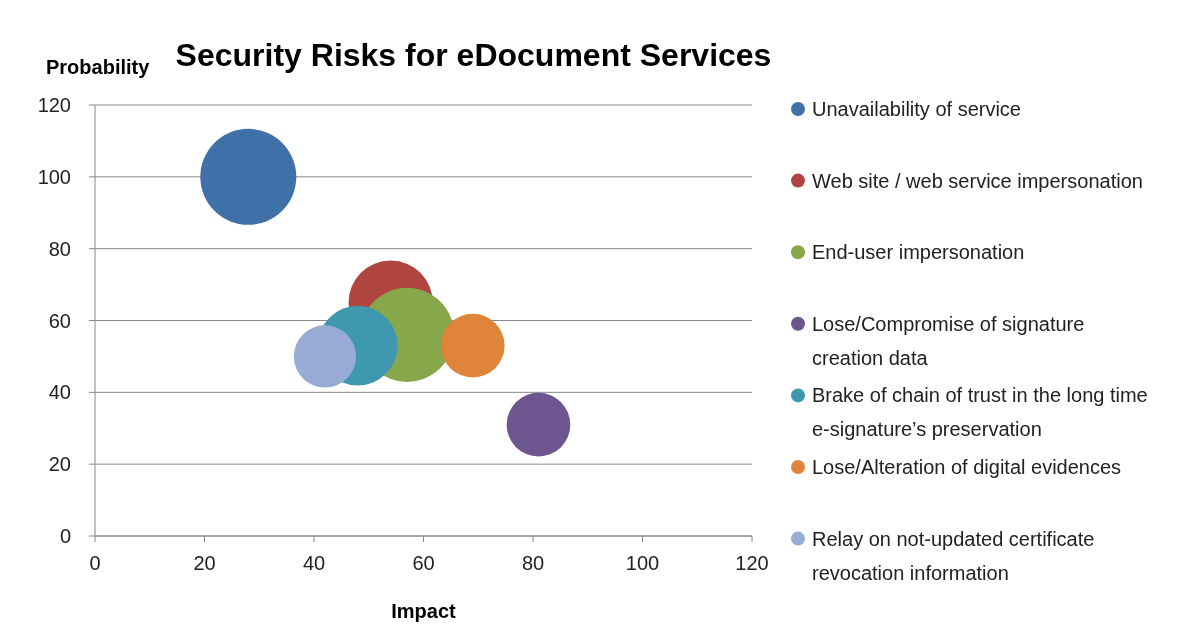  What do you see at coordinates (953, 555) in the screenshot?
I see `legend-label: Relay on not-updated certificate revocation information` at bounding box center [953, 555].